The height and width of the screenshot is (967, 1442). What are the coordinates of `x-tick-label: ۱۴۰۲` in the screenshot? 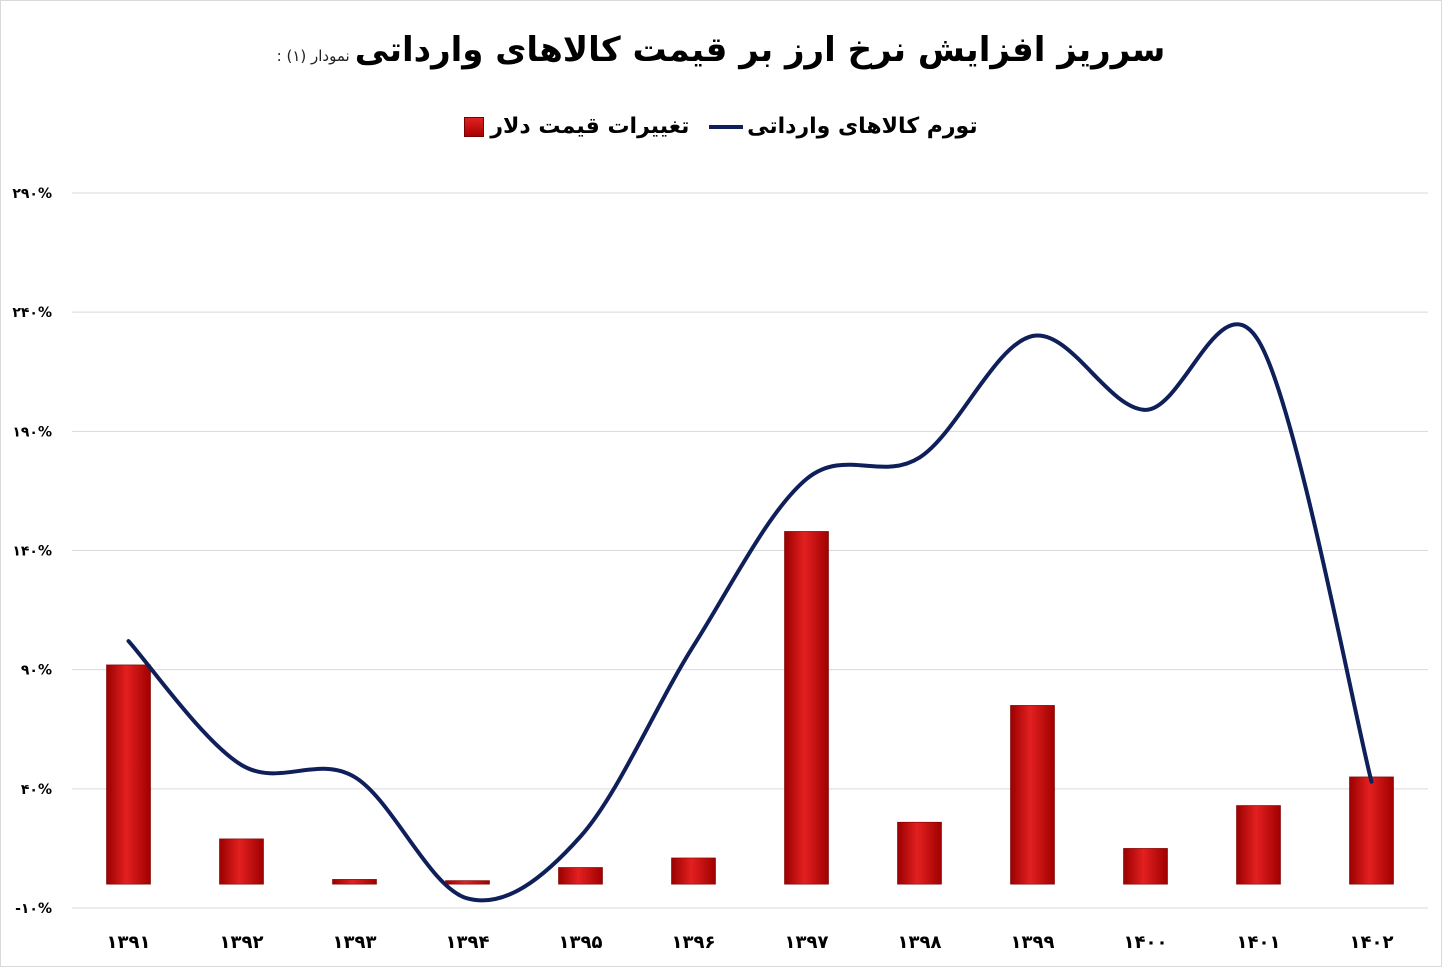 It's located at (1372, 942).